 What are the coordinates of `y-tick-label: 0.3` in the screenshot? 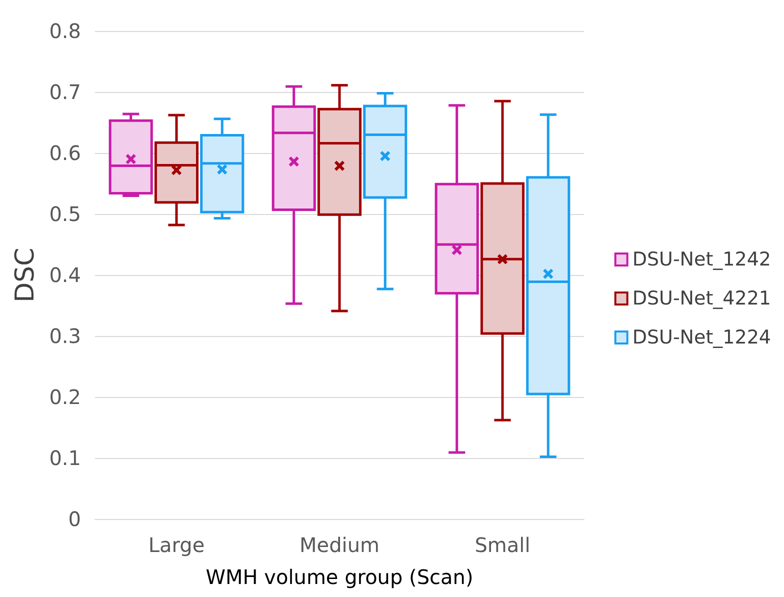 It's located at (65, 336).